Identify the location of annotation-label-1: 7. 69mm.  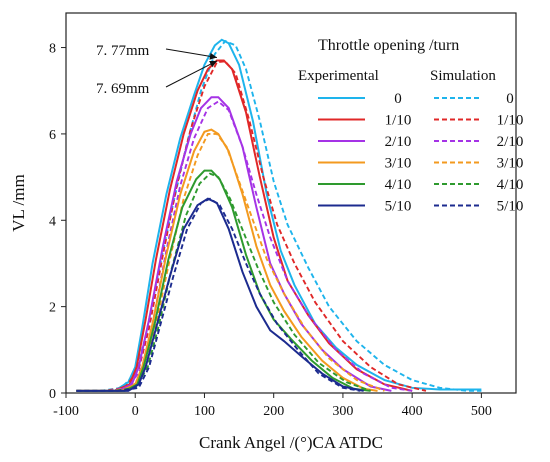
(123, 89).